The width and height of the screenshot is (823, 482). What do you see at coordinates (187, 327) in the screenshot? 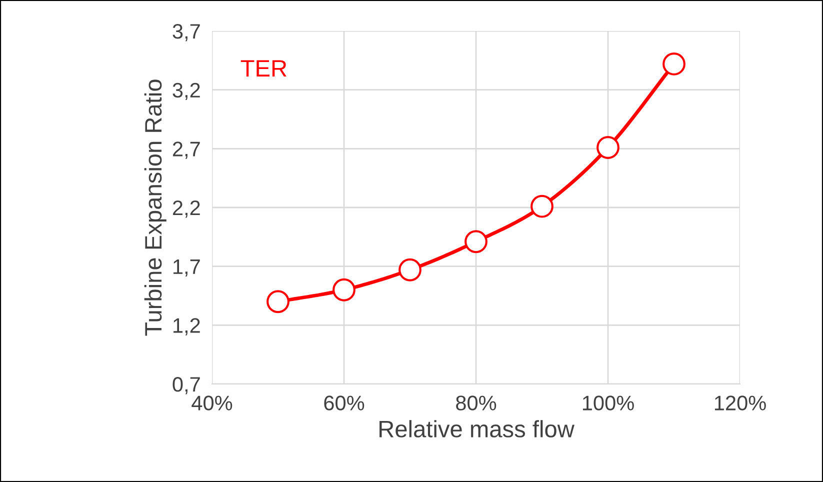
I see `y-tick-label: 1,2` at bounding box center [187, 327].